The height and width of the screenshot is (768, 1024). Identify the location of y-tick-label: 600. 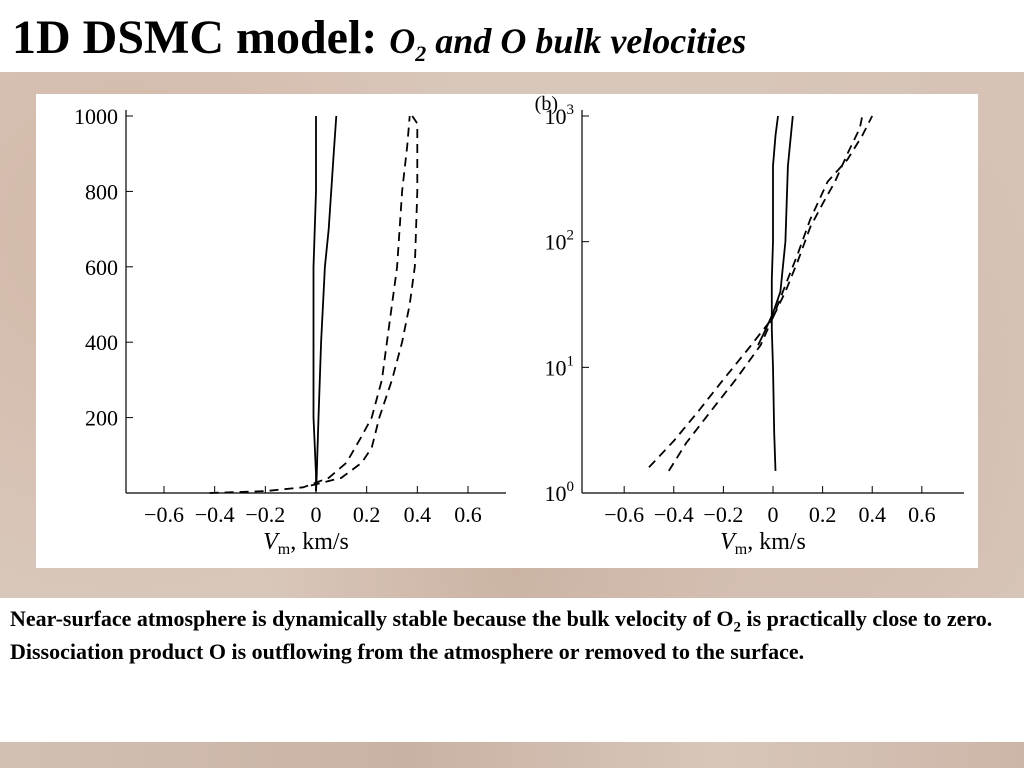
(101, 267).